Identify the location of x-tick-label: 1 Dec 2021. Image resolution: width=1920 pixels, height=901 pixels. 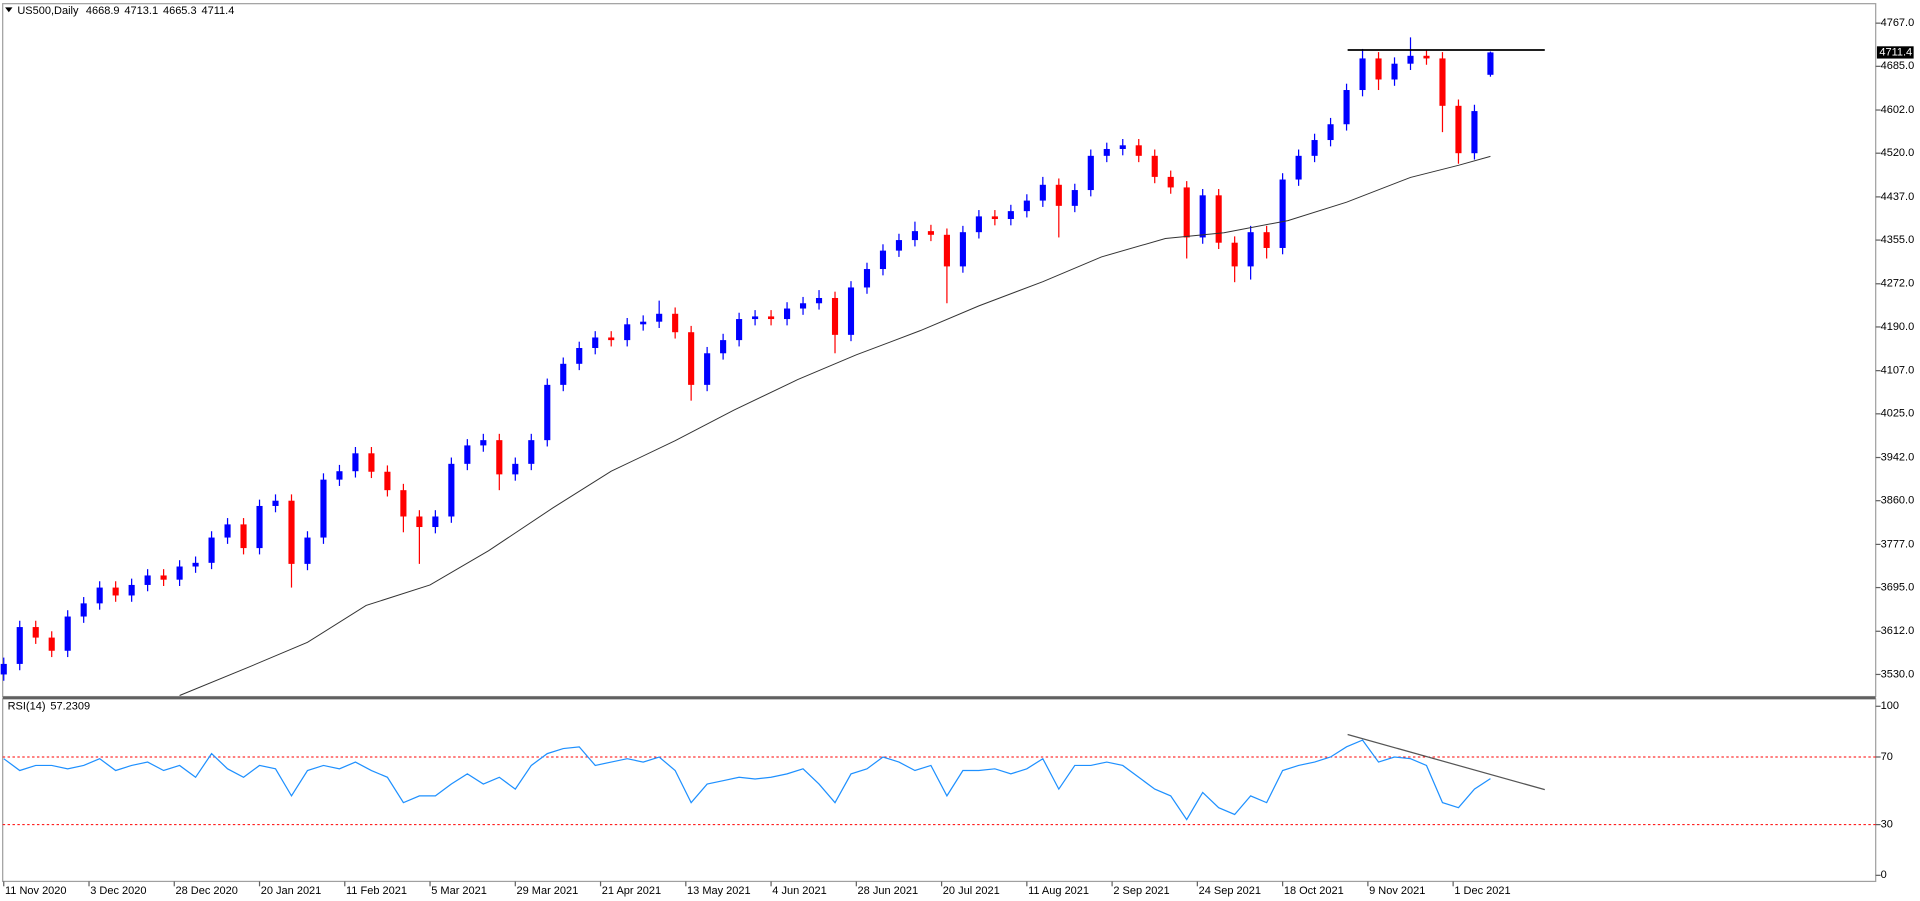
(1482, 891).